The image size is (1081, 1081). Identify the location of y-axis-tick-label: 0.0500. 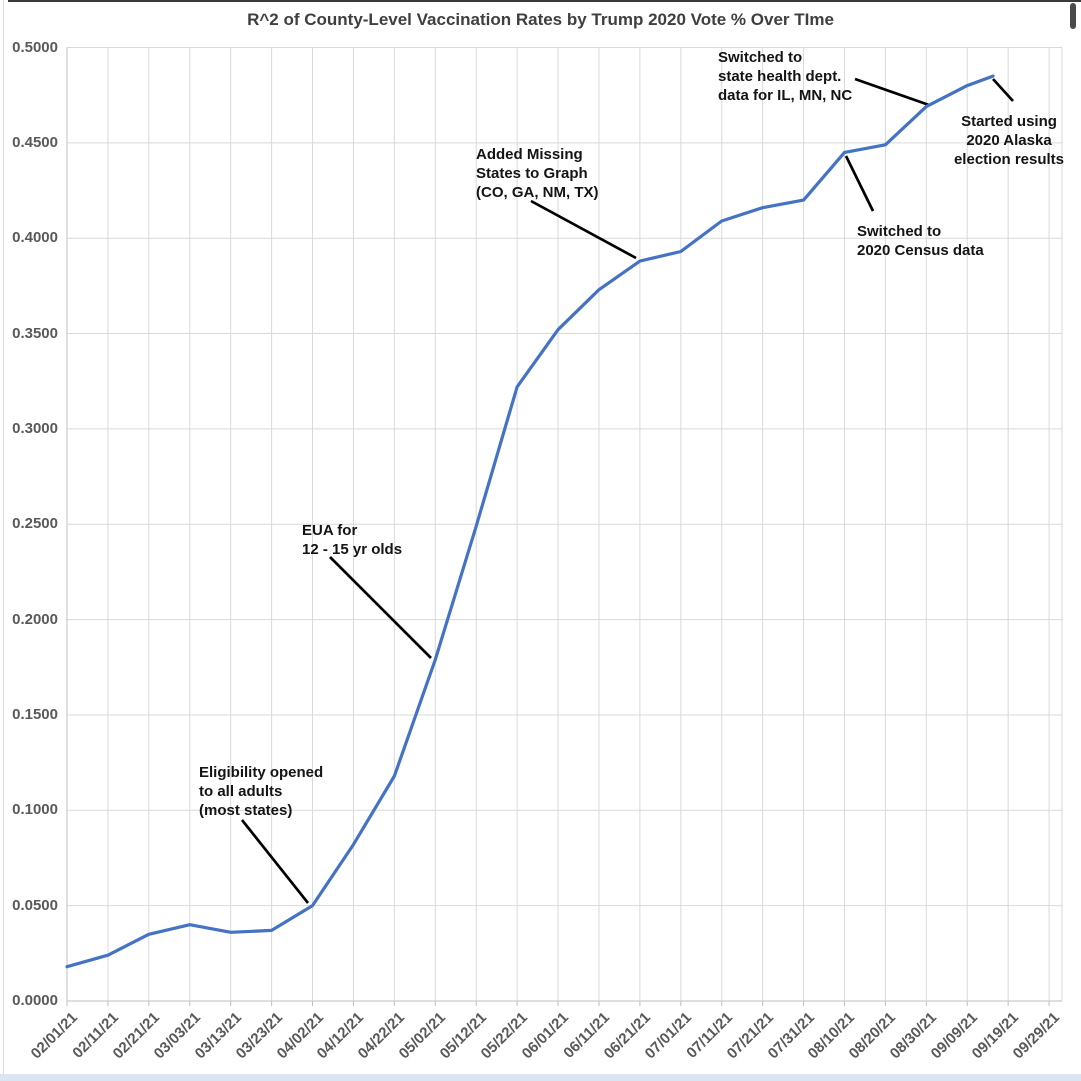
(35, 905).